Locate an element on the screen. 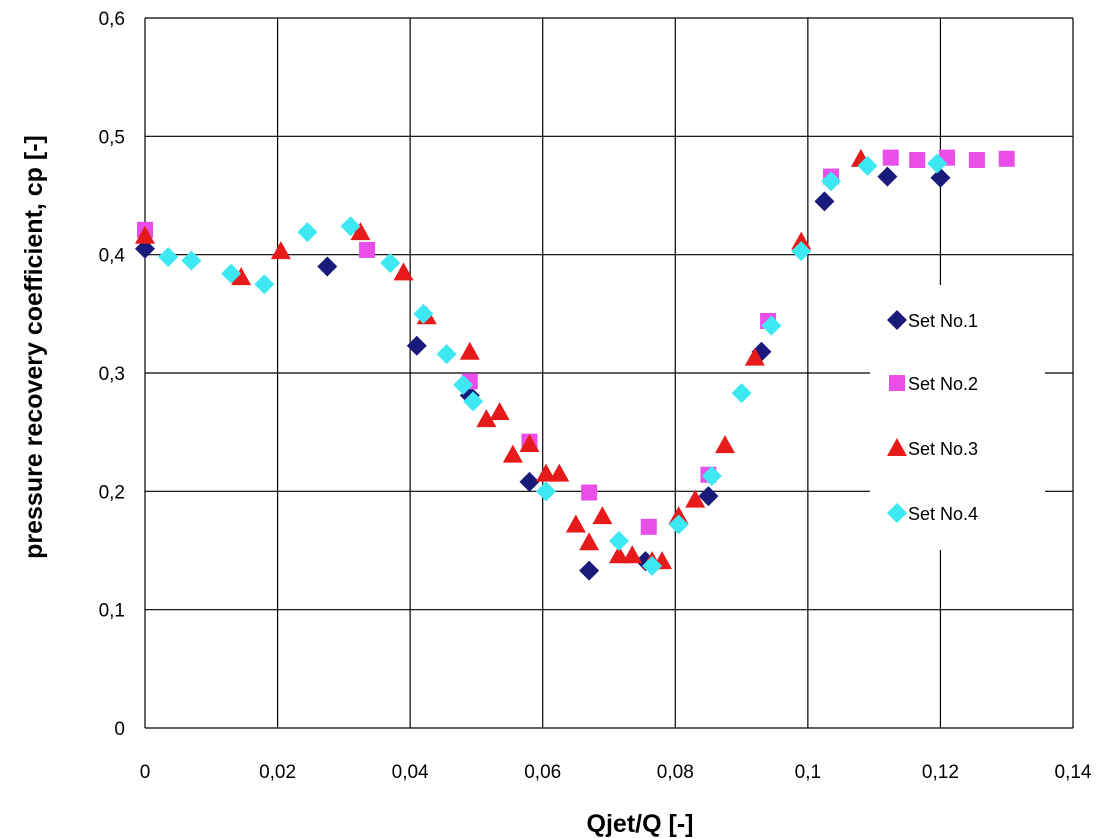  legend-label: Set No.2 is located at coordinates (943, 384).